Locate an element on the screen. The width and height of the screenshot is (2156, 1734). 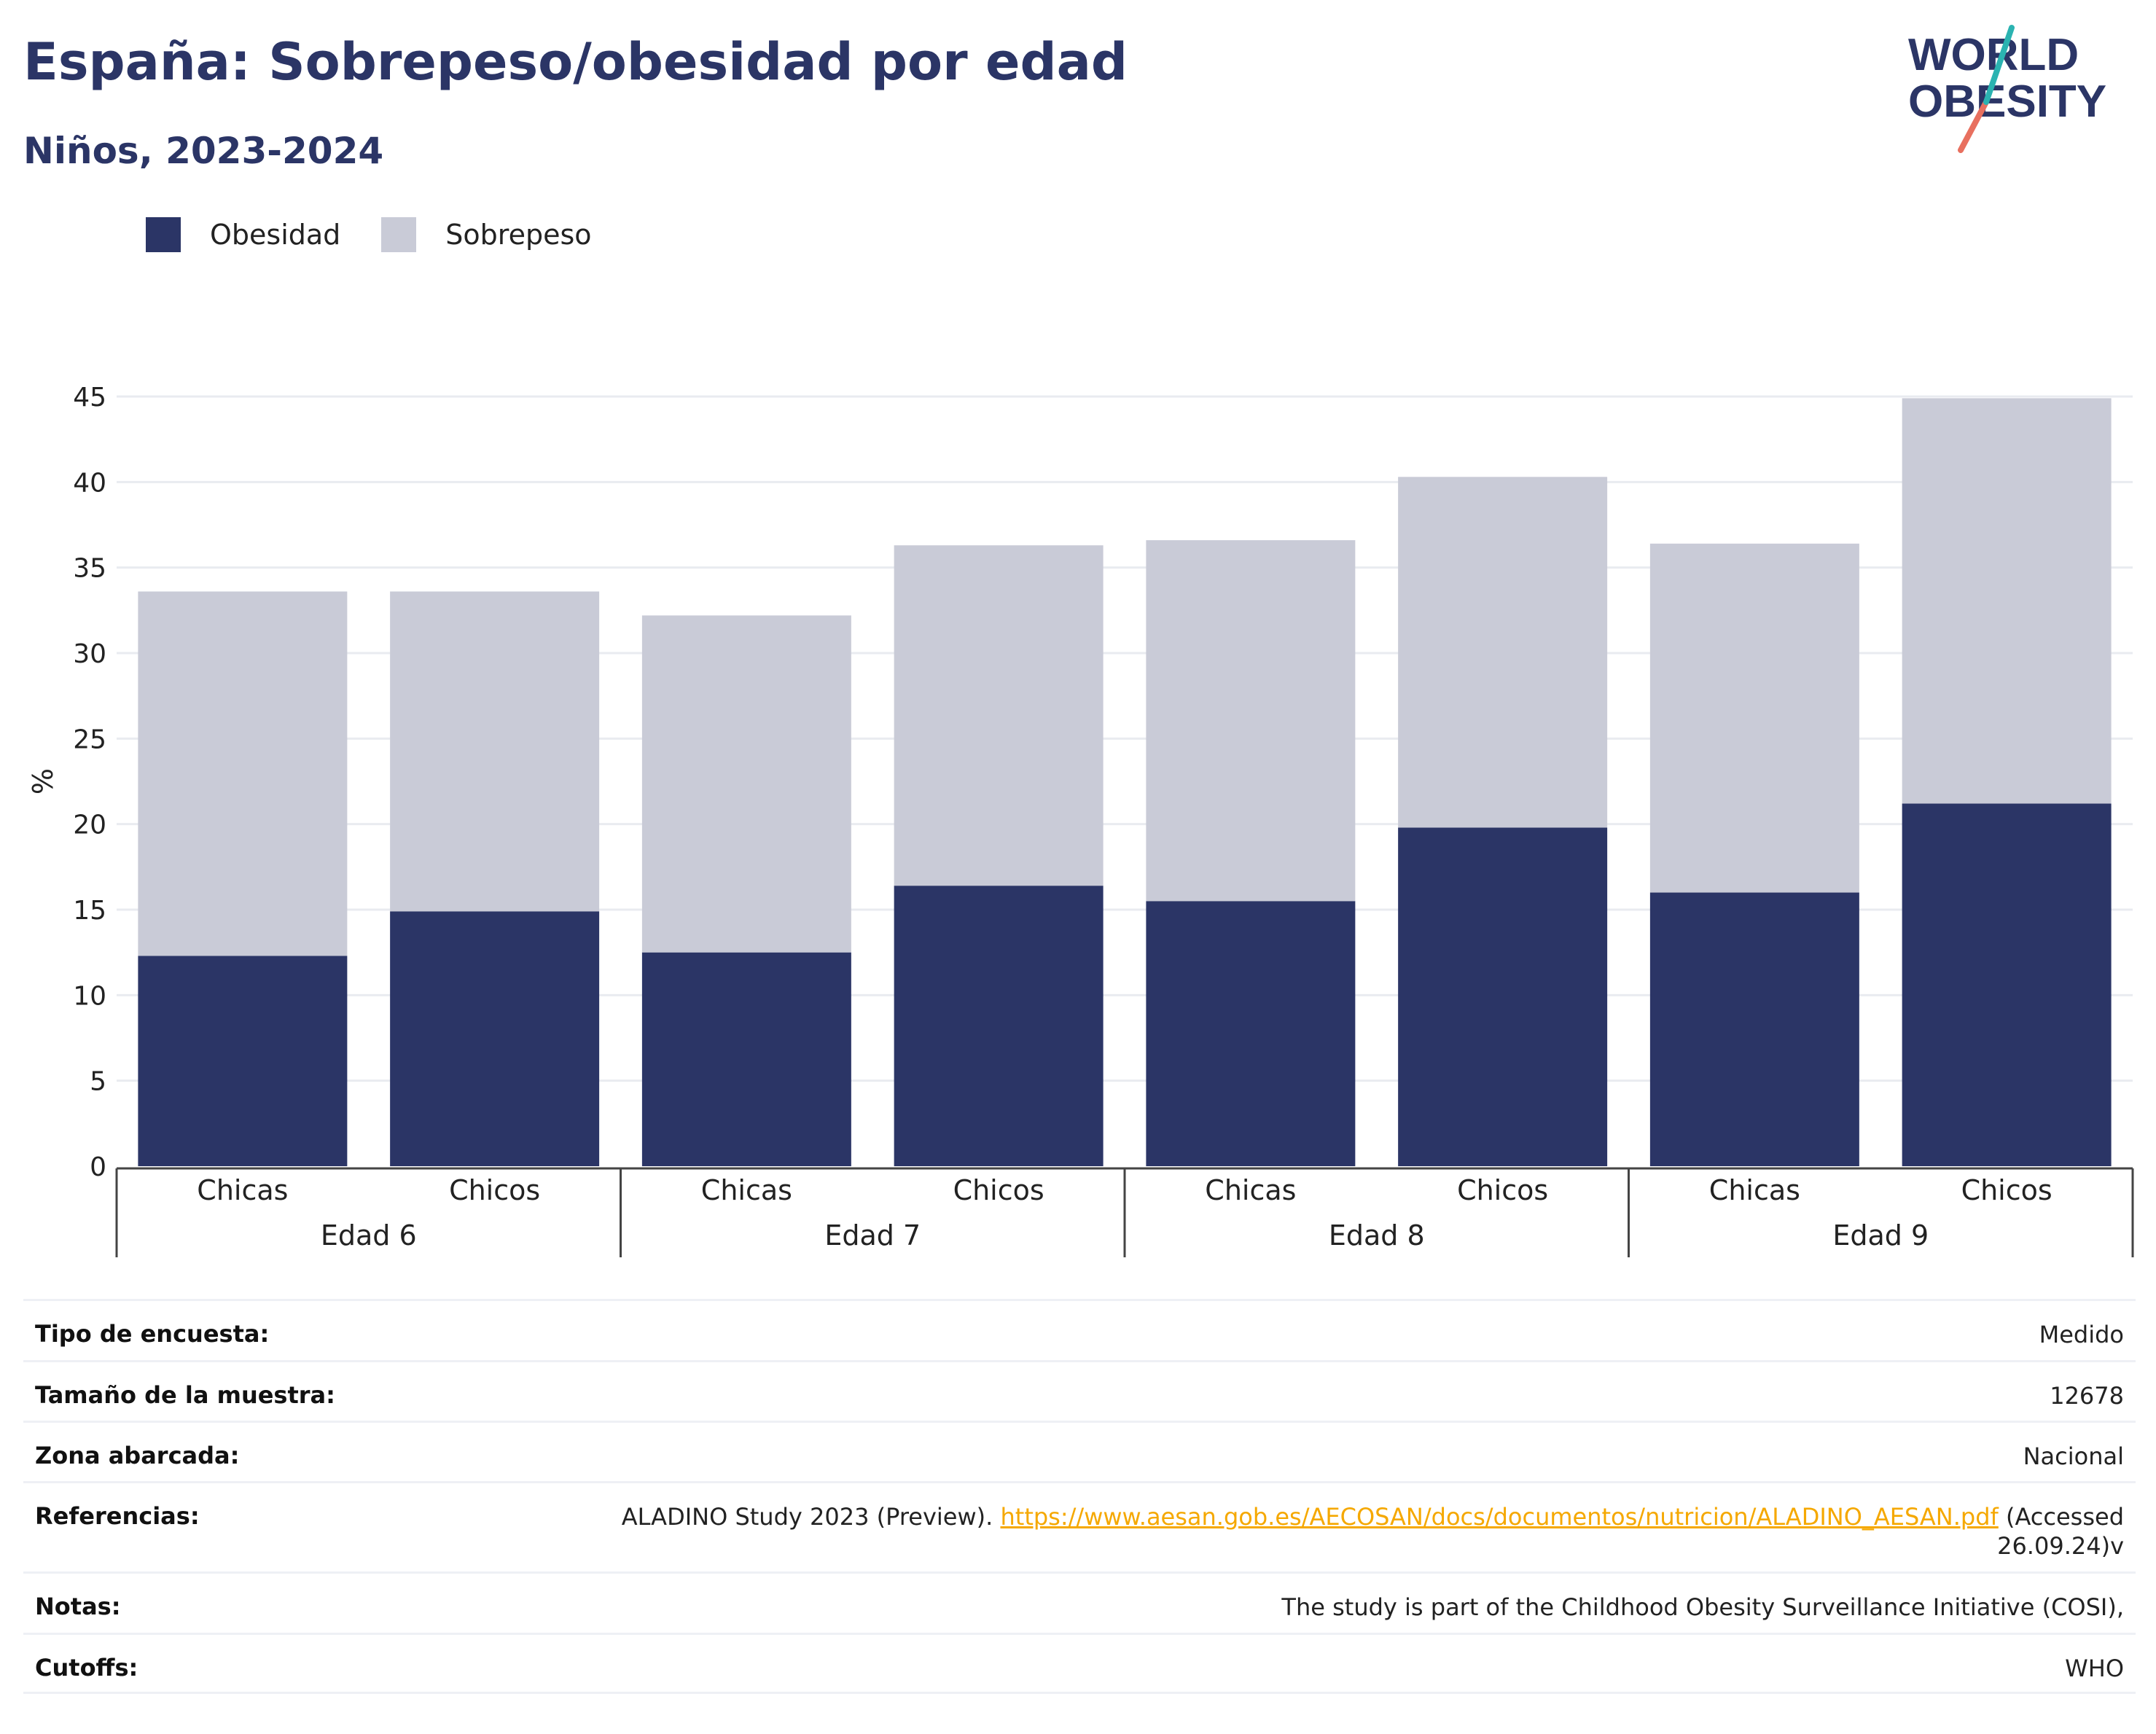
y-tick-label: 30 is located at coordinates (90, 654).